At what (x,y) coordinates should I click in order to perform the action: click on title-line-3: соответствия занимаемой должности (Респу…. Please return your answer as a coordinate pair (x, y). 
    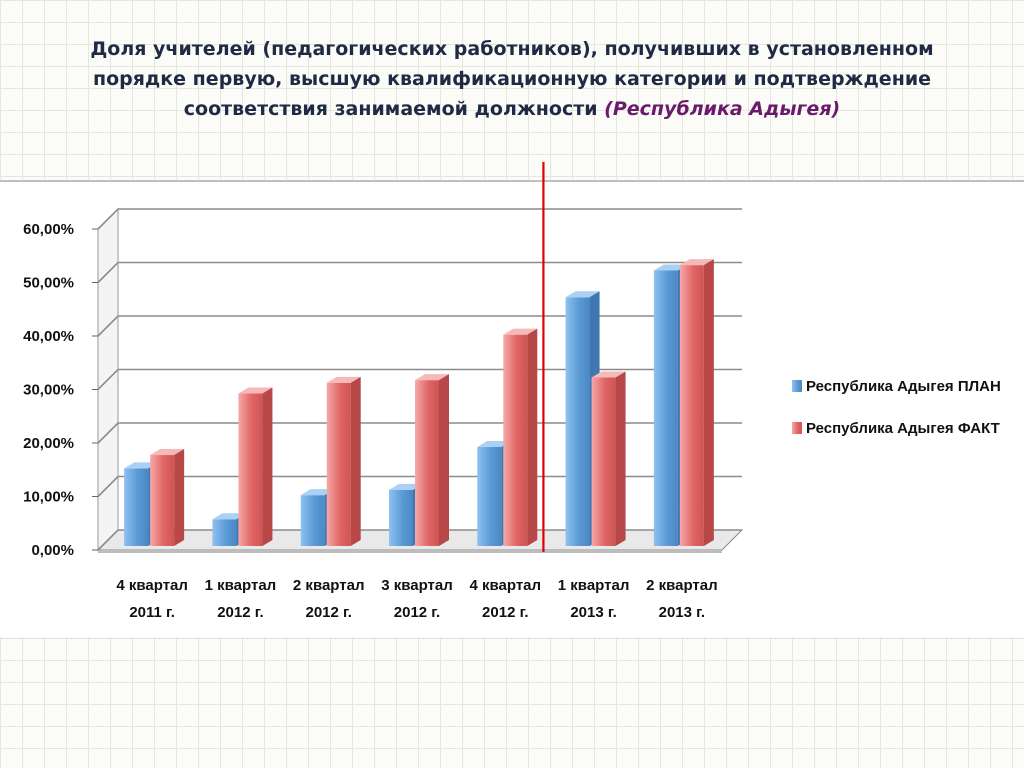
    Looking at the image, I should click on (512, 109).